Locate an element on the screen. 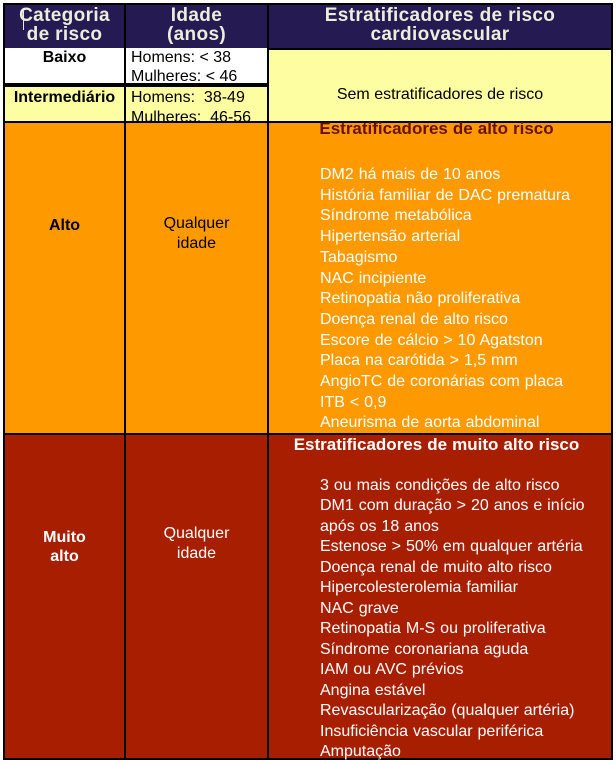 This screenshot has height=764, width=616. list-item: Hipertensão arterial is located at coordinates (390, 237).